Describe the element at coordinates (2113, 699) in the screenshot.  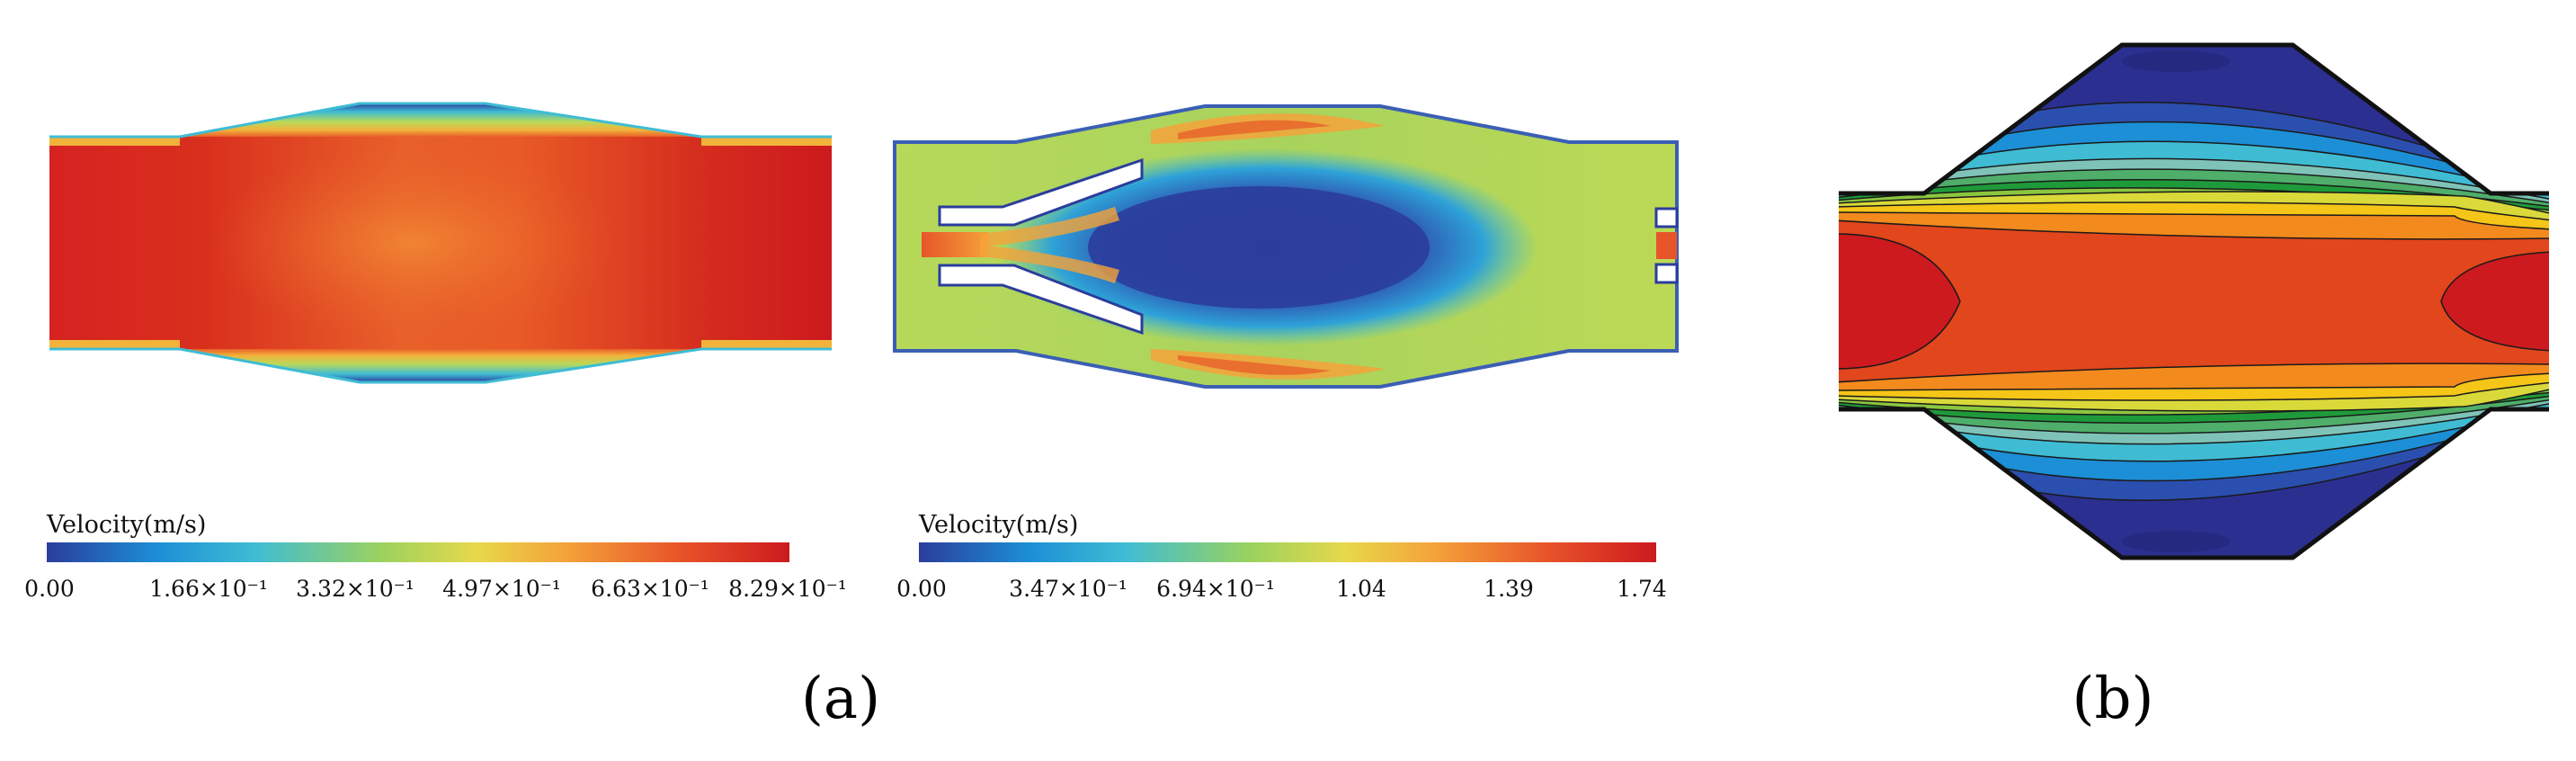
I see `panel-label-b: (b)` at that location.